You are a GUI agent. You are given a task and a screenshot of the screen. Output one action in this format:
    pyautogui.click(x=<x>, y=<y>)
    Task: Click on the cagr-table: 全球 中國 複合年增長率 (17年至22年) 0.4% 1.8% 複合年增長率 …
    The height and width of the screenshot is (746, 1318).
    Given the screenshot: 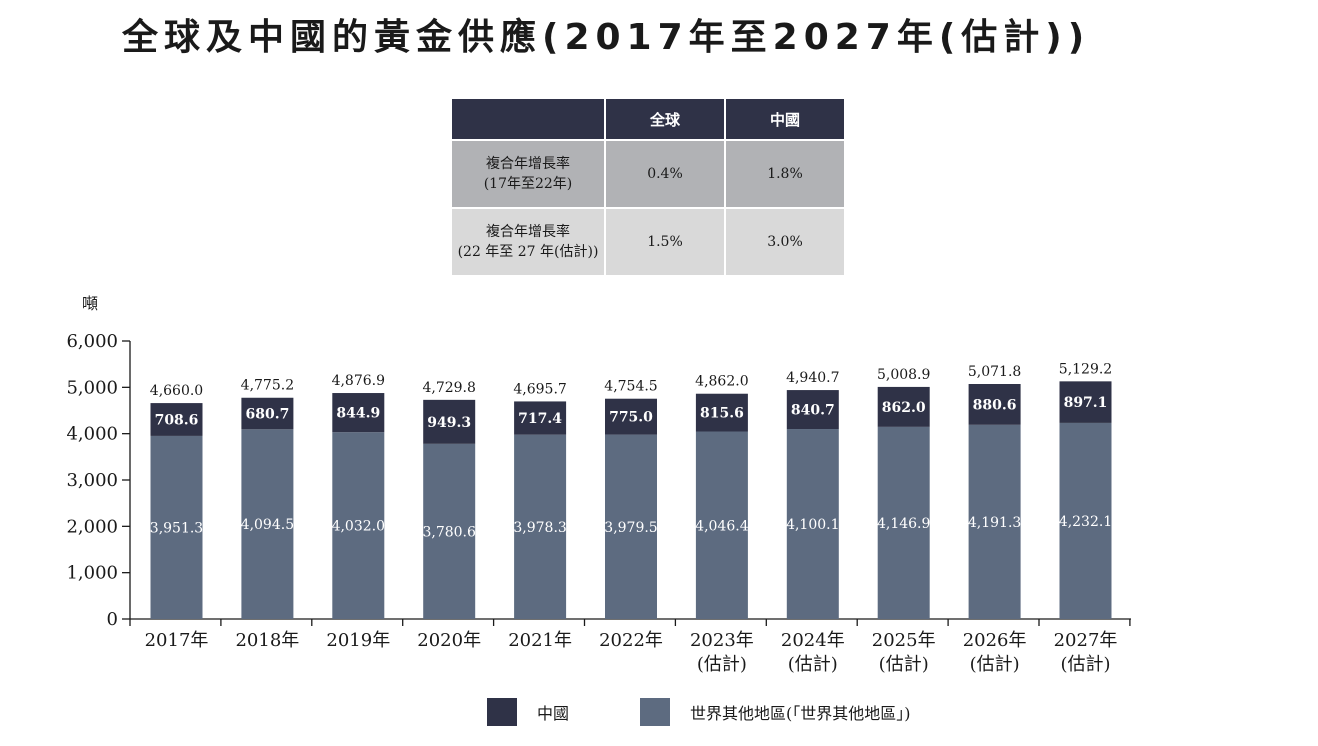 What is the action you would take?
    pyautogui.click(x=648, y=187)
    